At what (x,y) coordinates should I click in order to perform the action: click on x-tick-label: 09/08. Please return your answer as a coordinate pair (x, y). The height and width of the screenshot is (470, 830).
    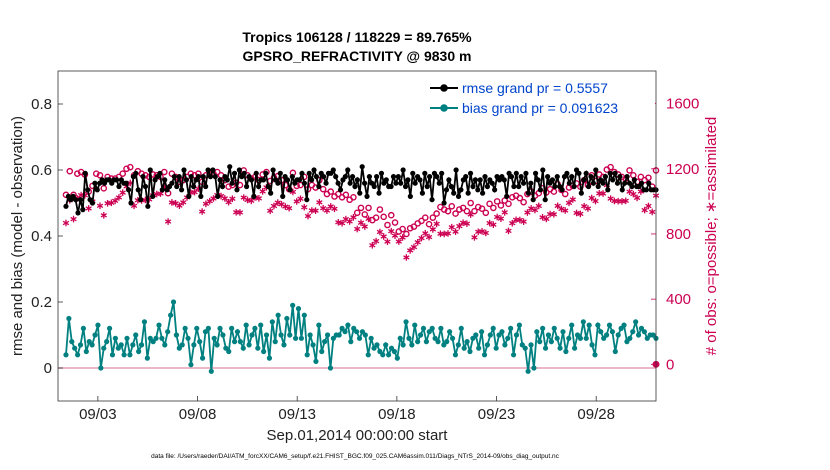
    Looking at the image, I should click on (198, 414).